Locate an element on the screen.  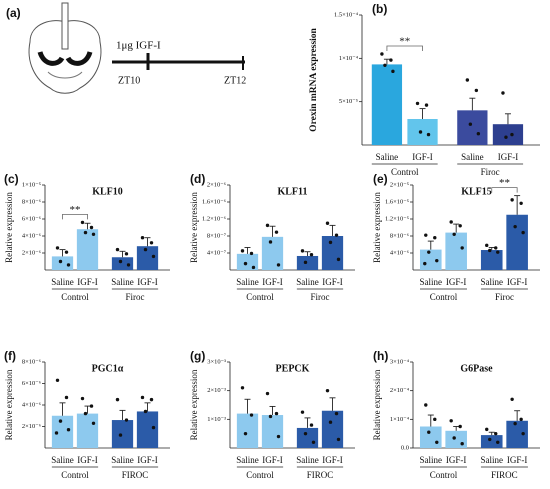
brain-detail is located at coordinates (65, 75).